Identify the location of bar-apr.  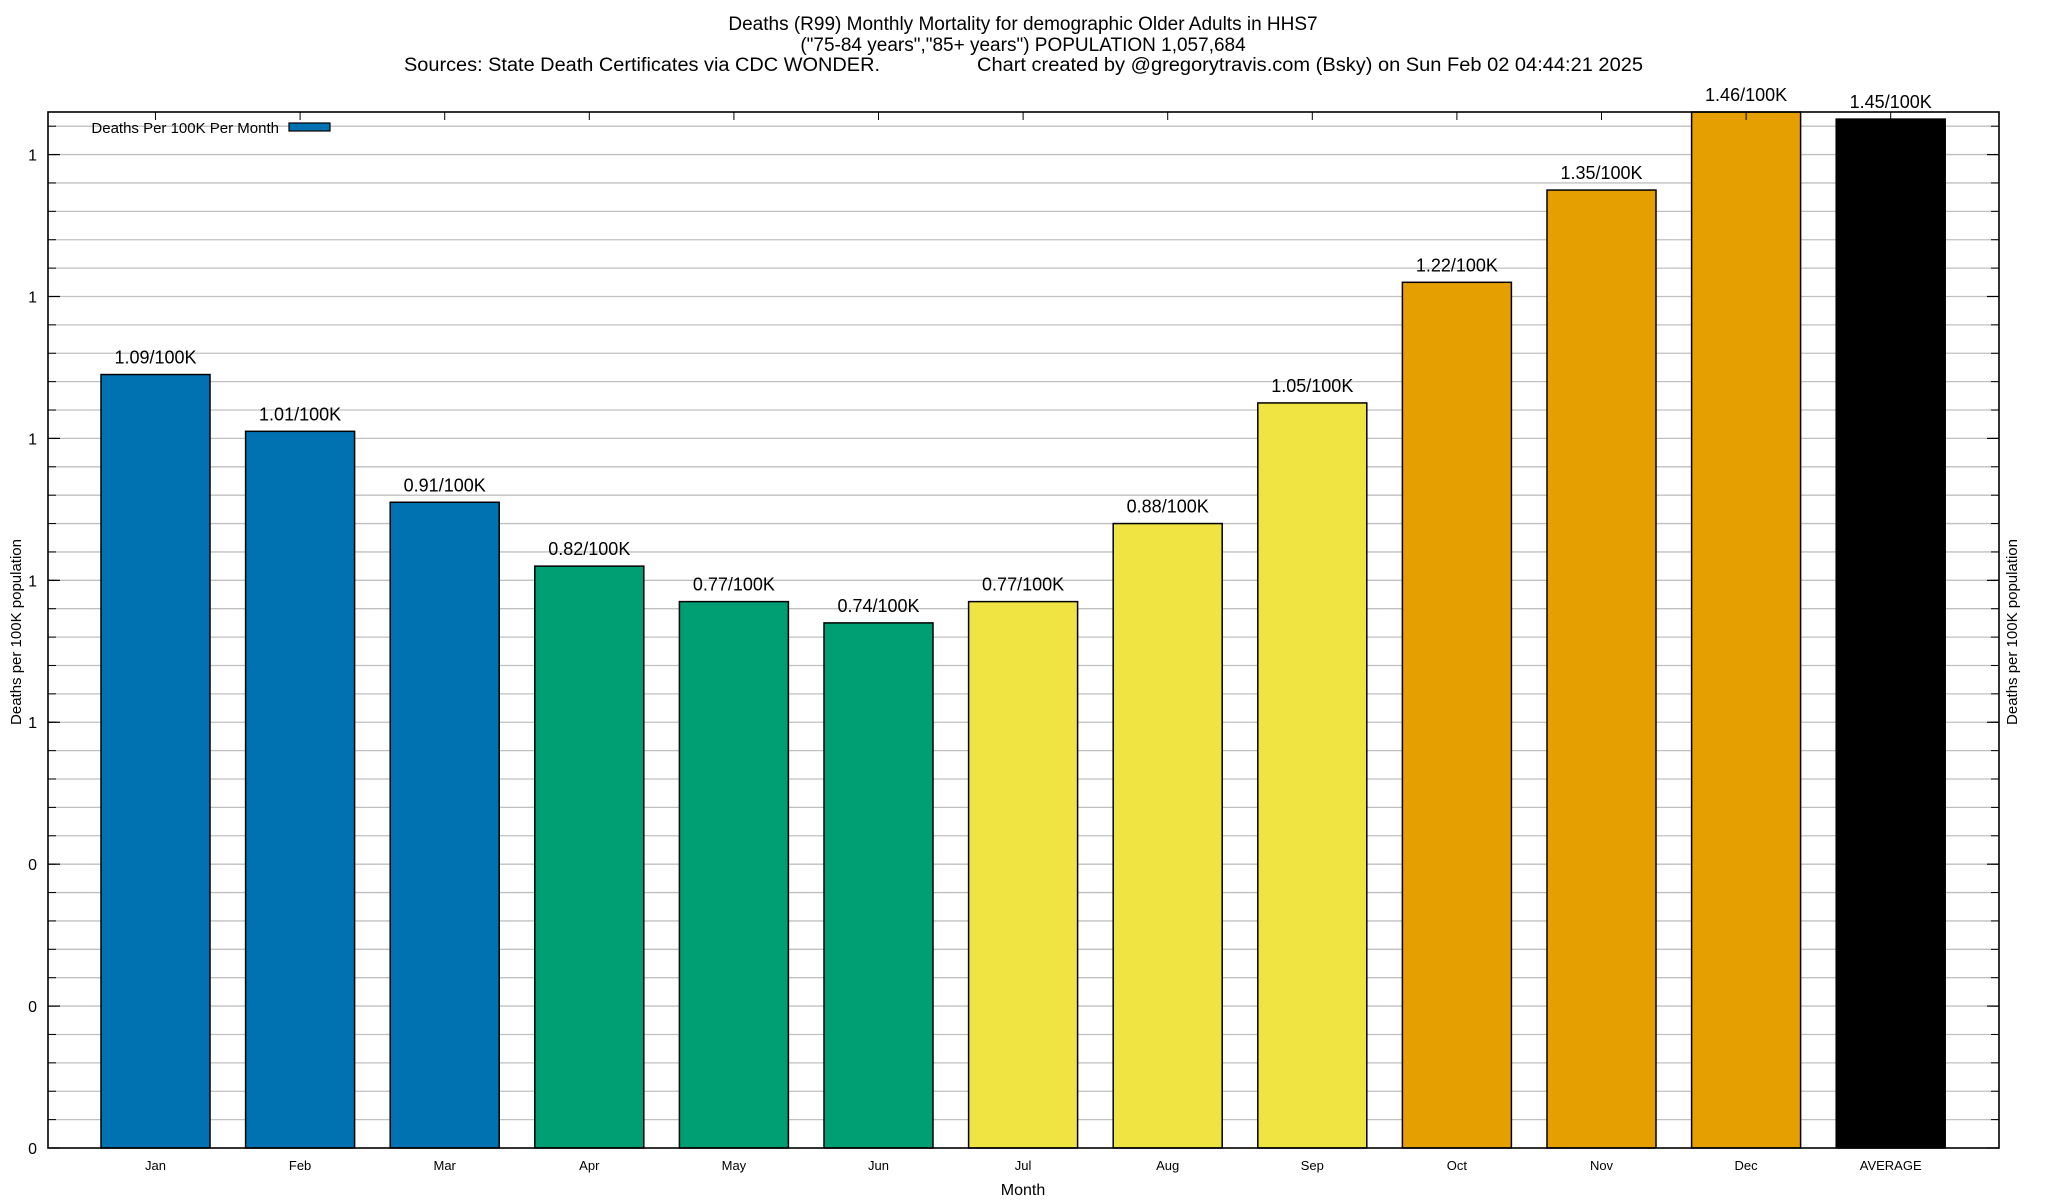
(589, 857).